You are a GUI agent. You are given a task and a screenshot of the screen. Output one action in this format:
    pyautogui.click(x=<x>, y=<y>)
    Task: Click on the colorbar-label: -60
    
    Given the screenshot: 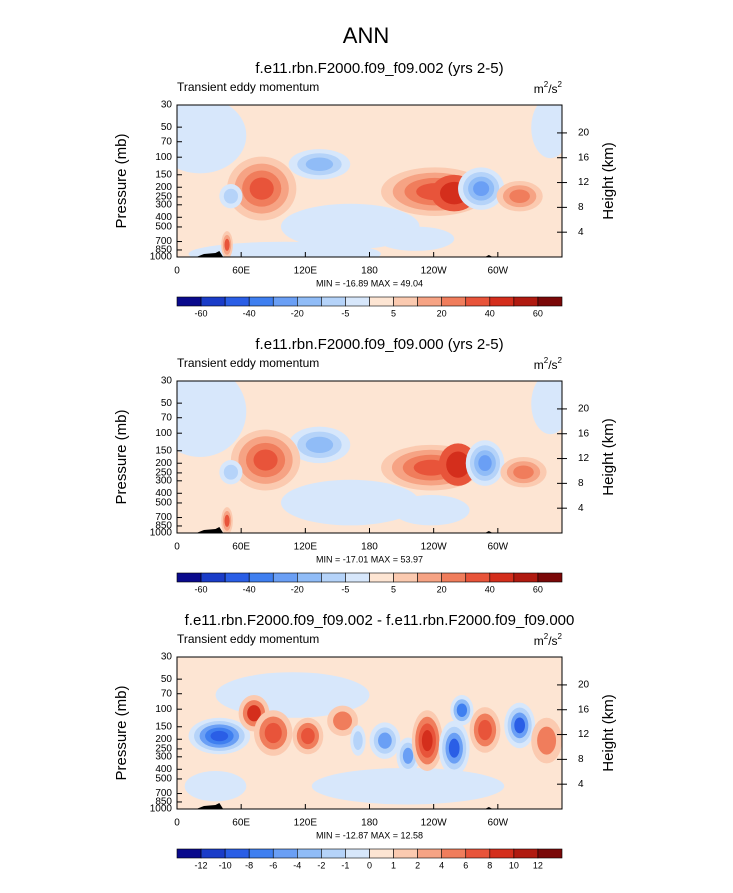 What is the action you would take?
    pyautogui.click(x=201, y=313)
    